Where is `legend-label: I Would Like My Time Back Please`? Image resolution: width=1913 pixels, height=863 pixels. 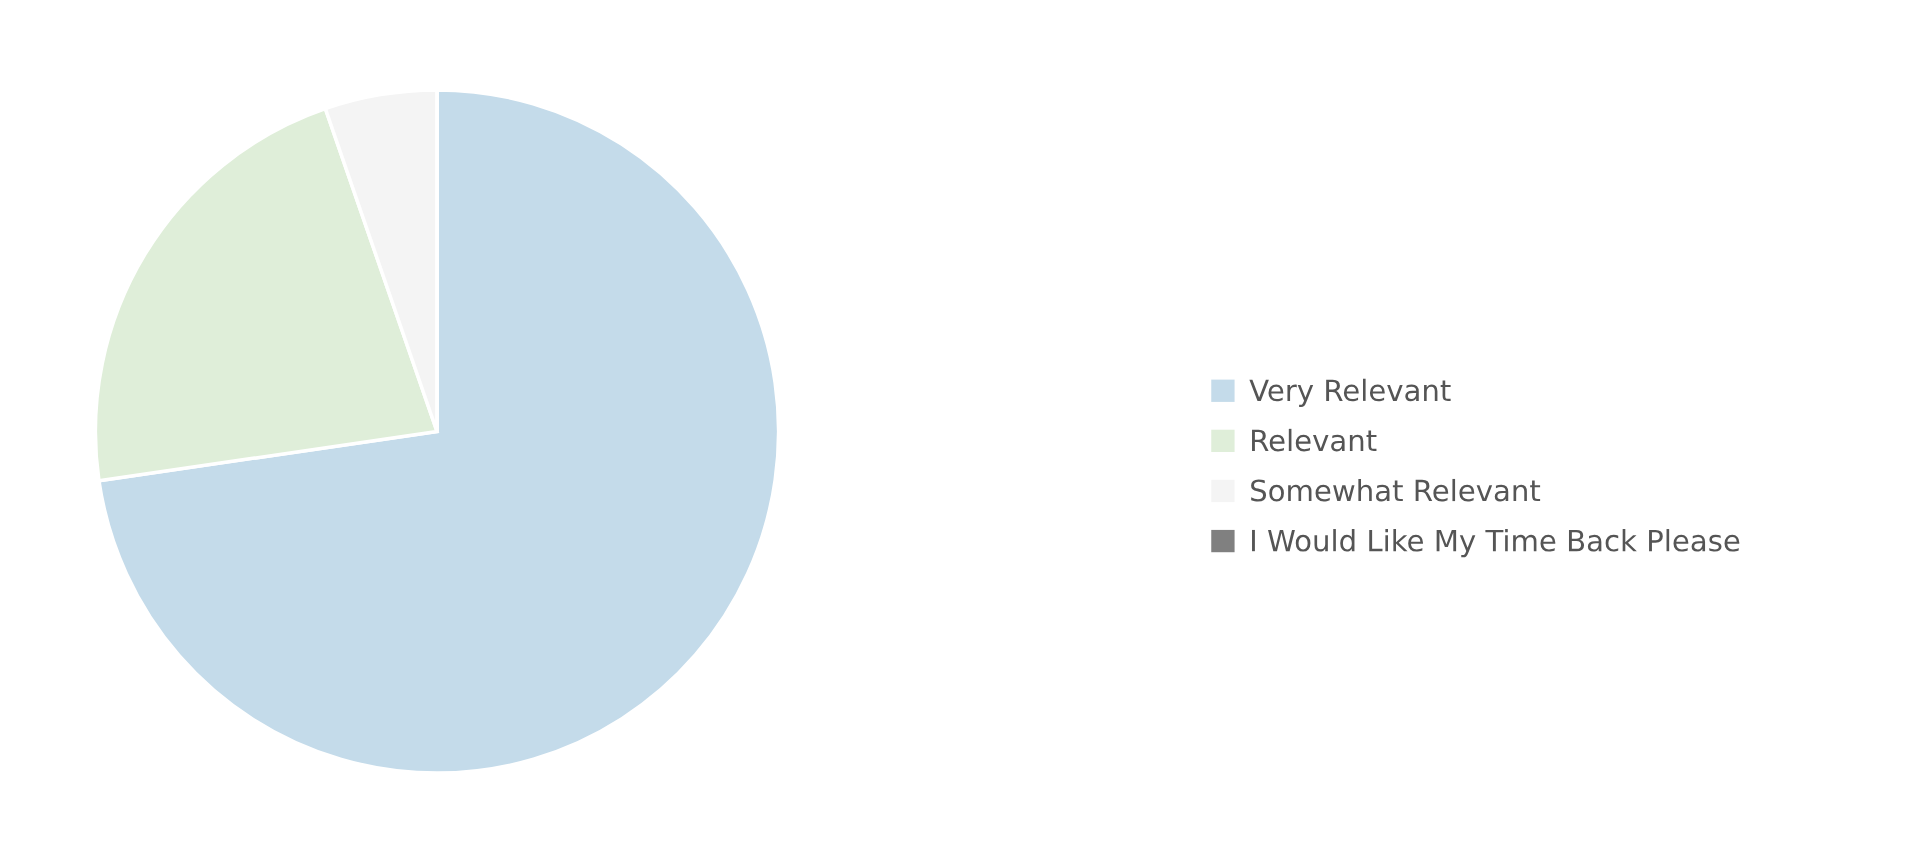
legend-label: I Would Like My Time Back Please is located at coordinates (1496, 543).